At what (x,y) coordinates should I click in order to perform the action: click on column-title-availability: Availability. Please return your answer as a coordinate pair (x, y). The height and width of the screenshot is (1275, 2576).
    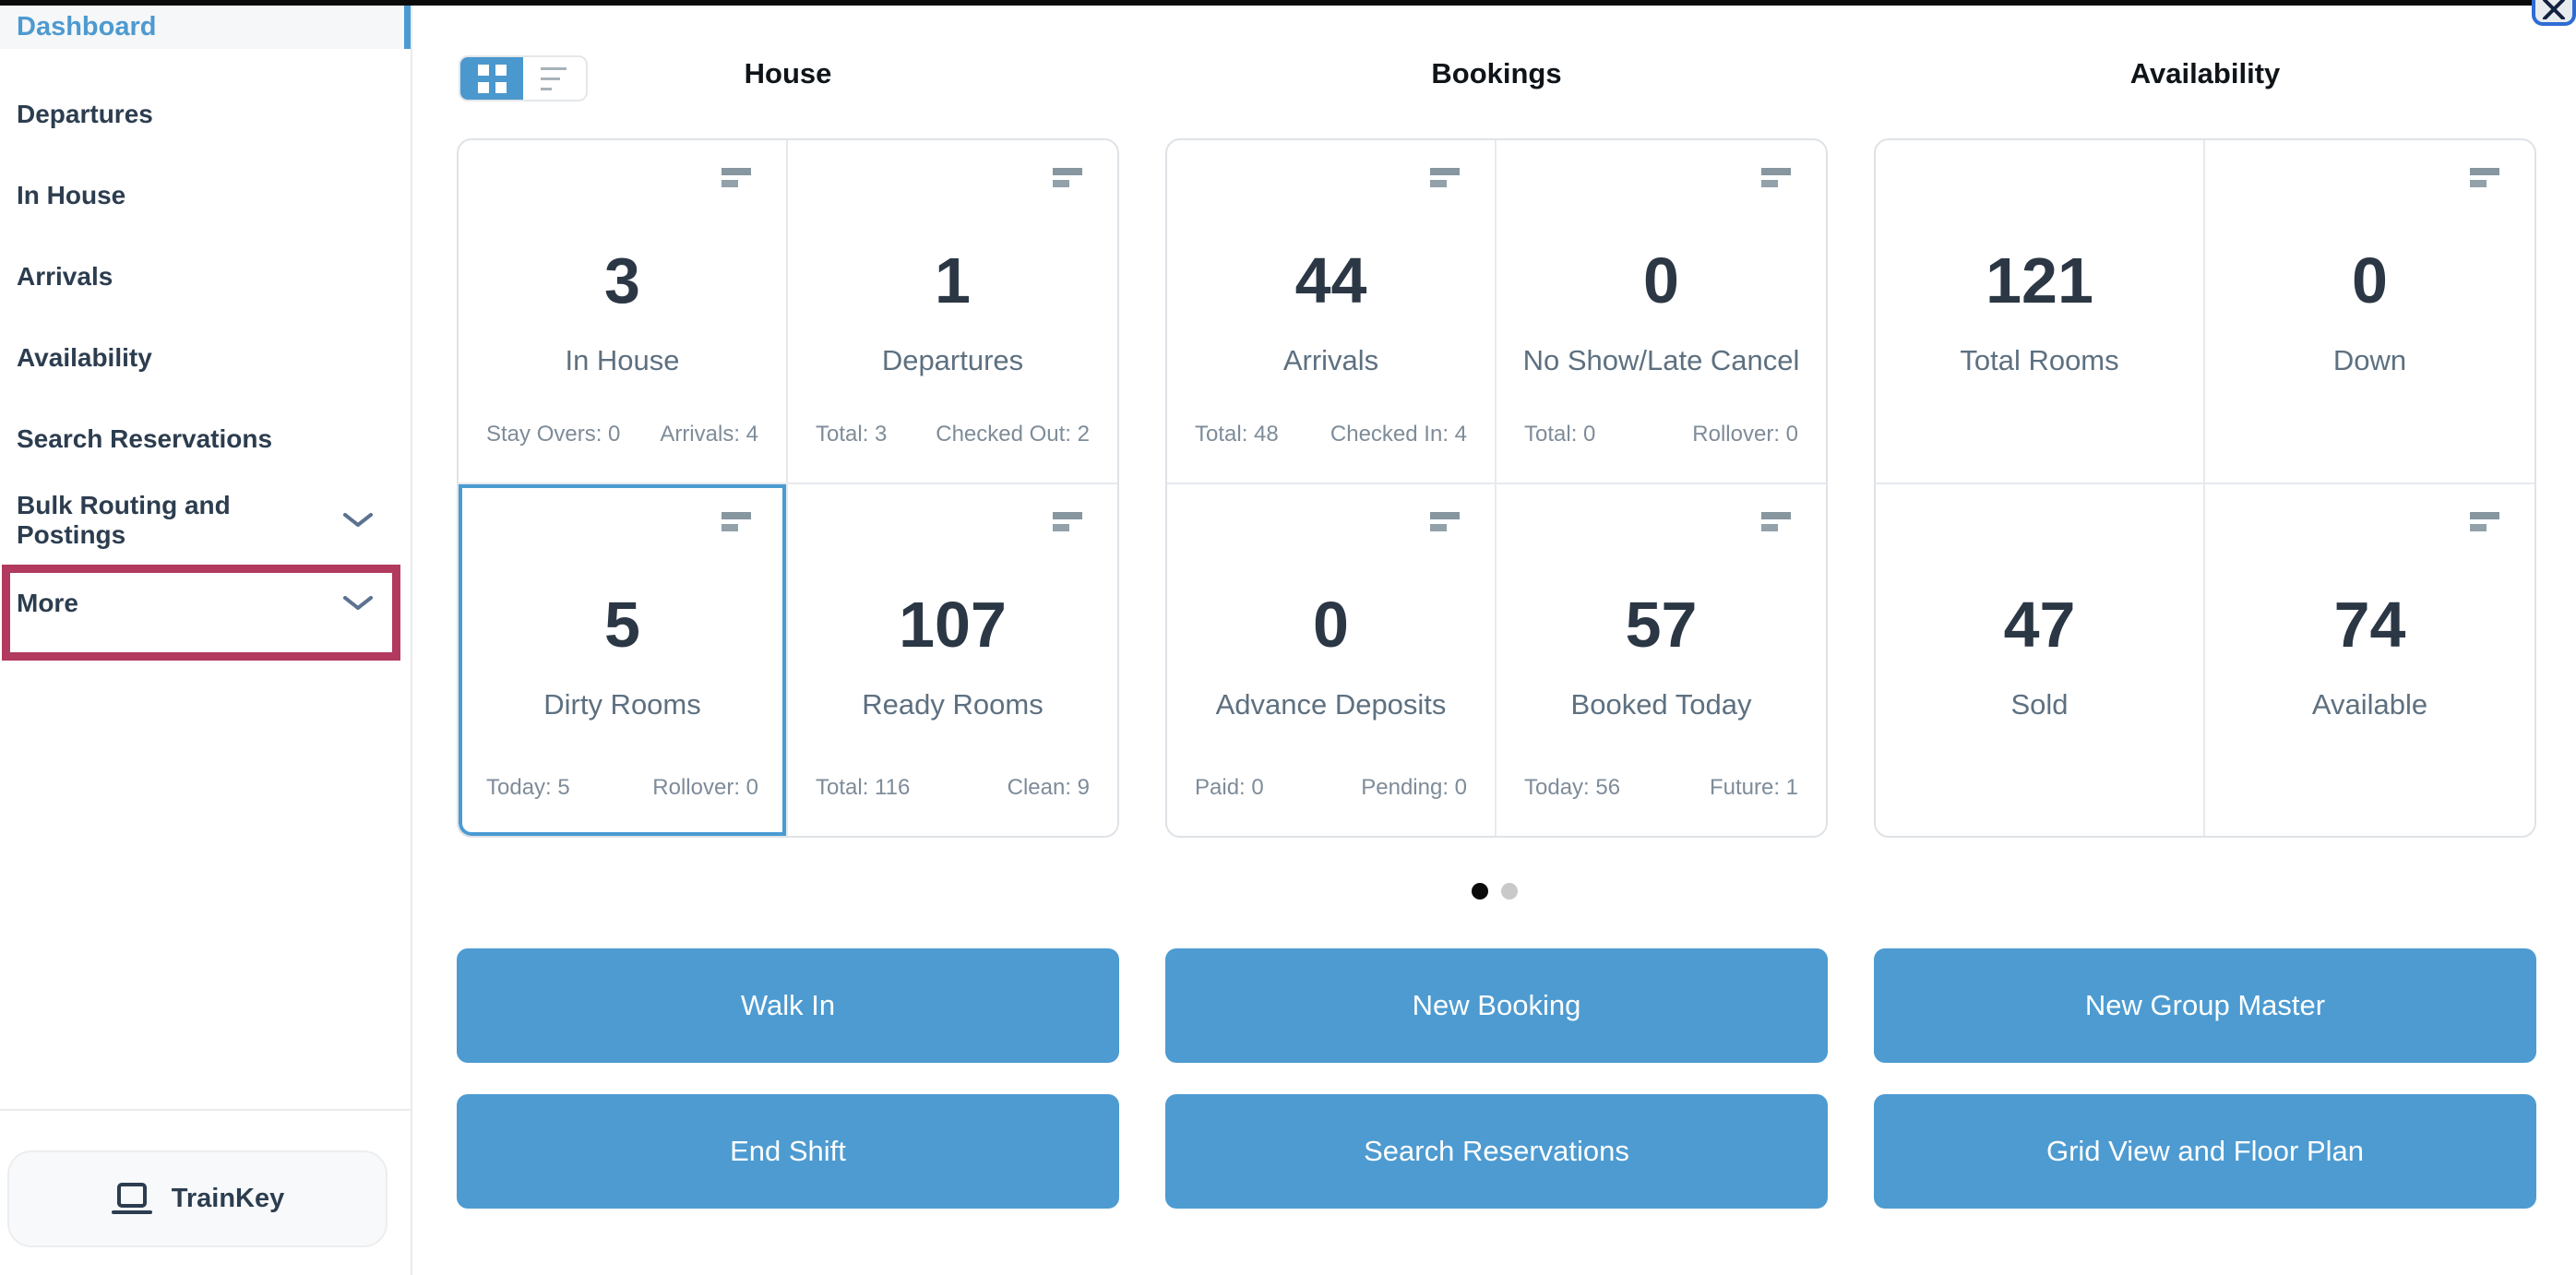
    Looking at the image, I should click on (2205, 73).